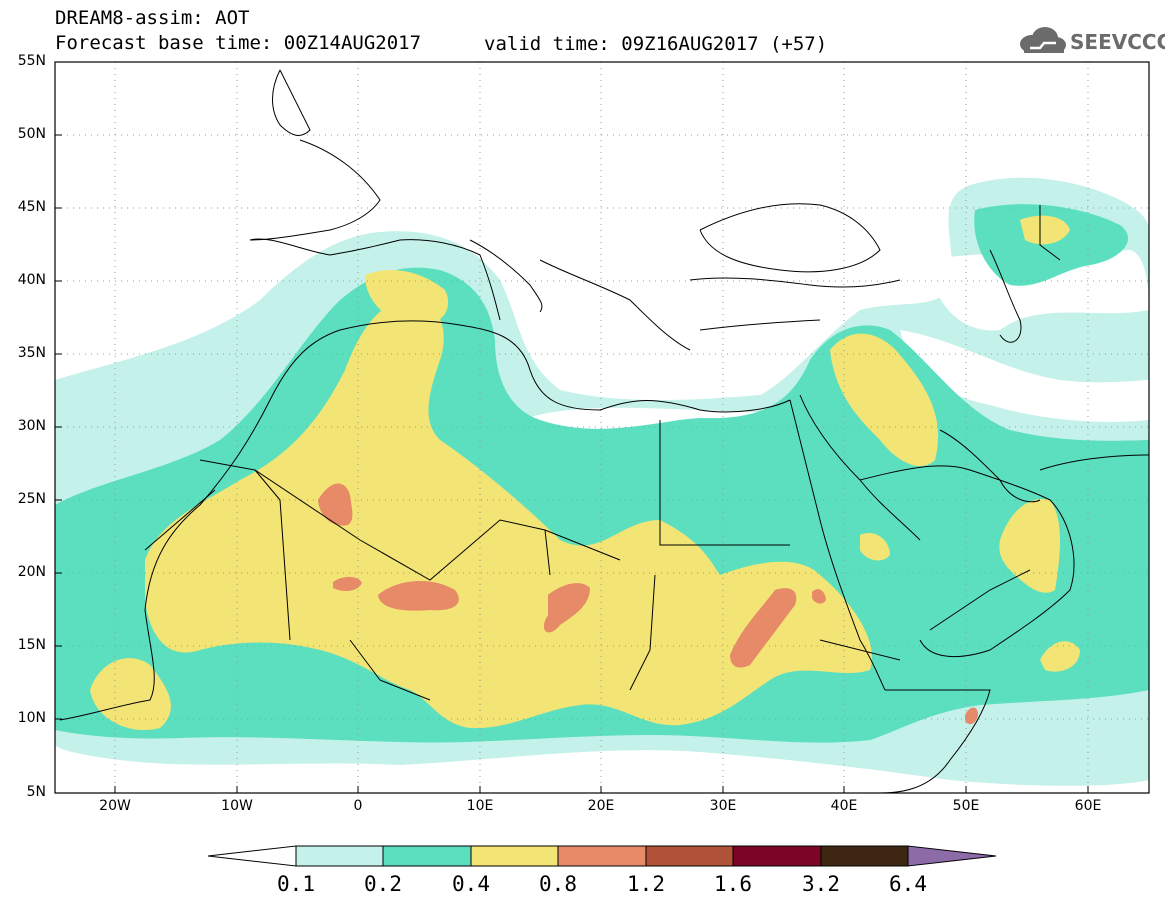 The width and height of the screenshot is (1165, 905). Describe the element at coordinates (31, 207) in the screenshot. I see `lat-label: 45N` at that location.